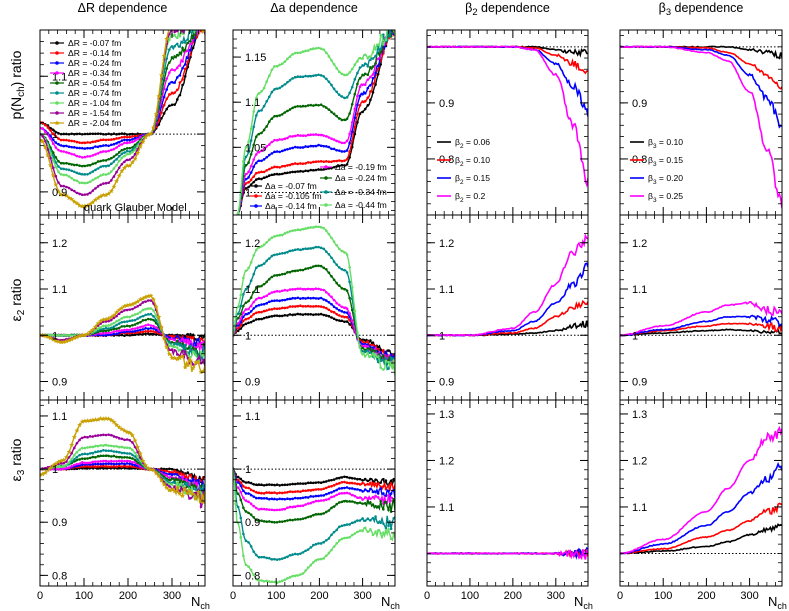  What do you see at coordinates (701, 490) in the screenshot?
I see `series-line` at bounding box center [701, 490].